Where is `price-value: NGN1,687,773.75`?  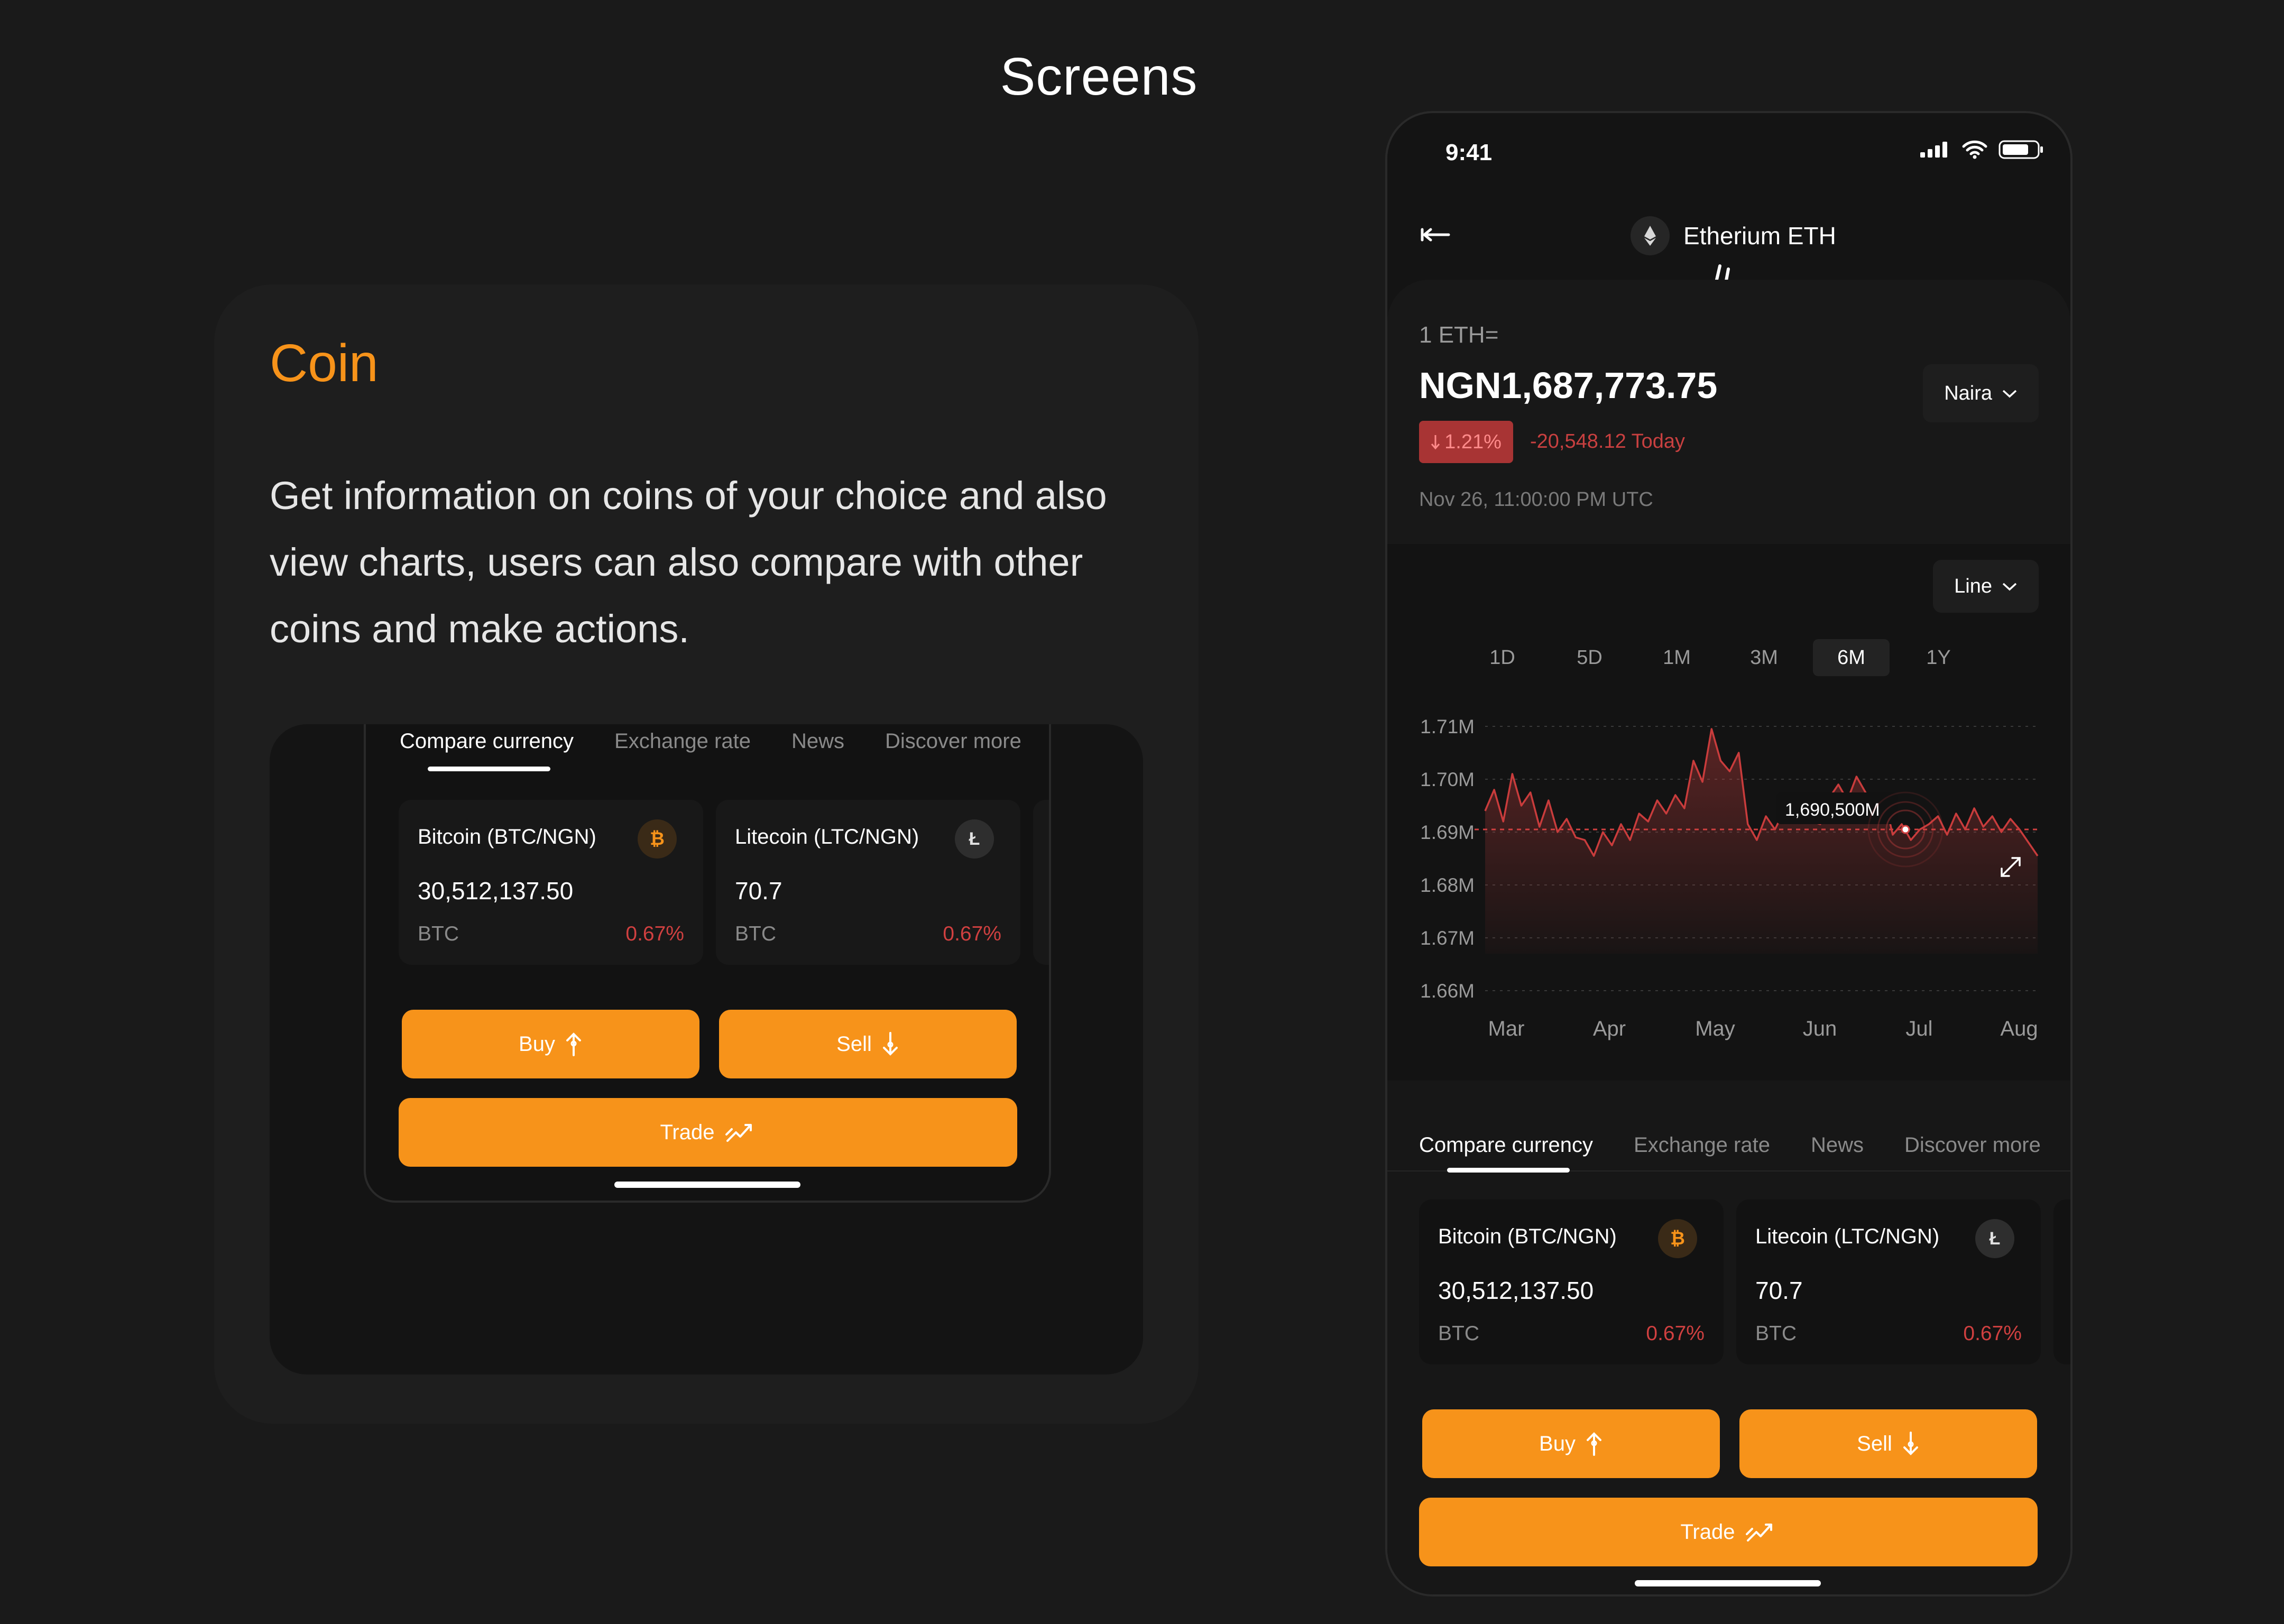 price-value: NGN1,687,773.75 is located at coordinates (1568, 385).